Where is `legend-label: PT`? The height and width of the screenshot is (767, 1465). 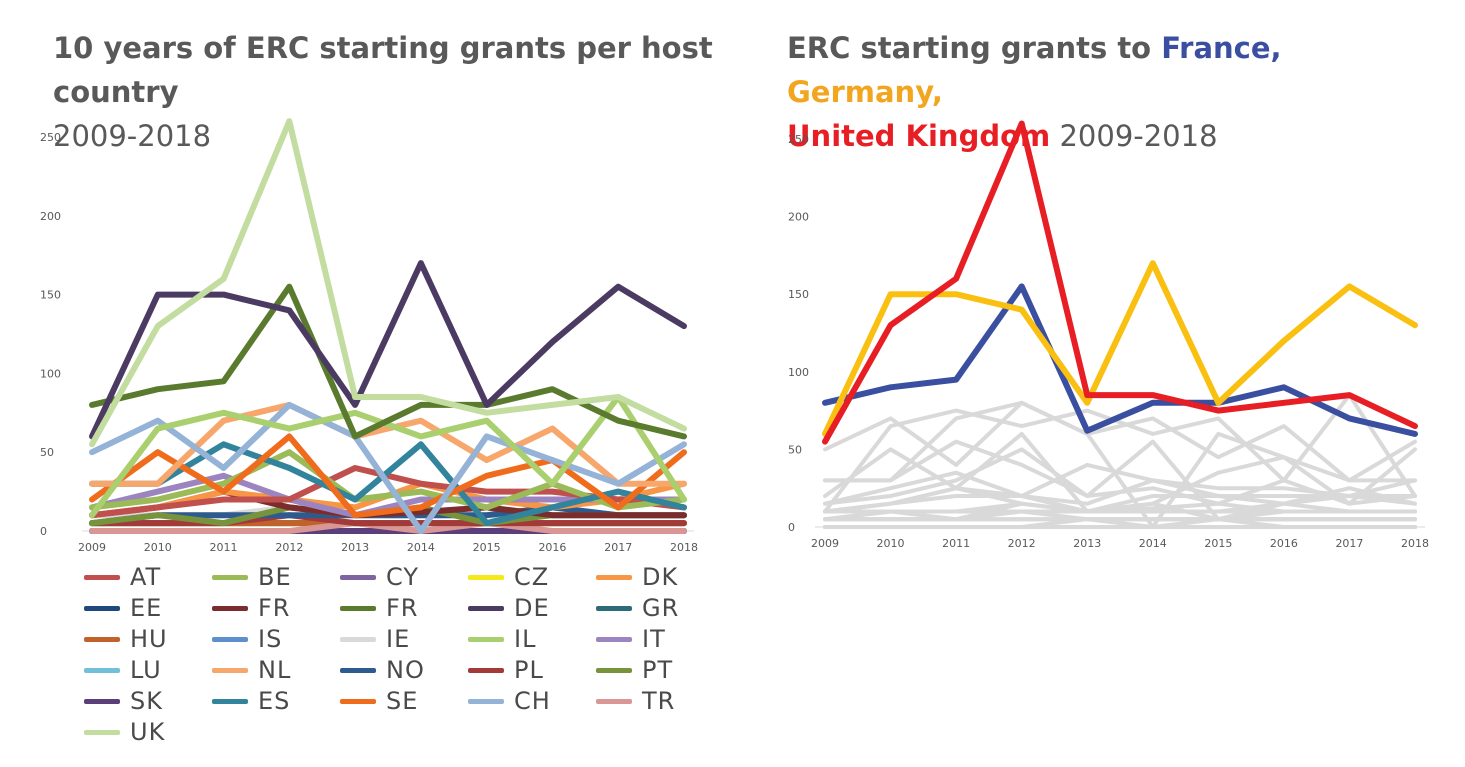 legend-label: PT is located at coordinates (658, 670).